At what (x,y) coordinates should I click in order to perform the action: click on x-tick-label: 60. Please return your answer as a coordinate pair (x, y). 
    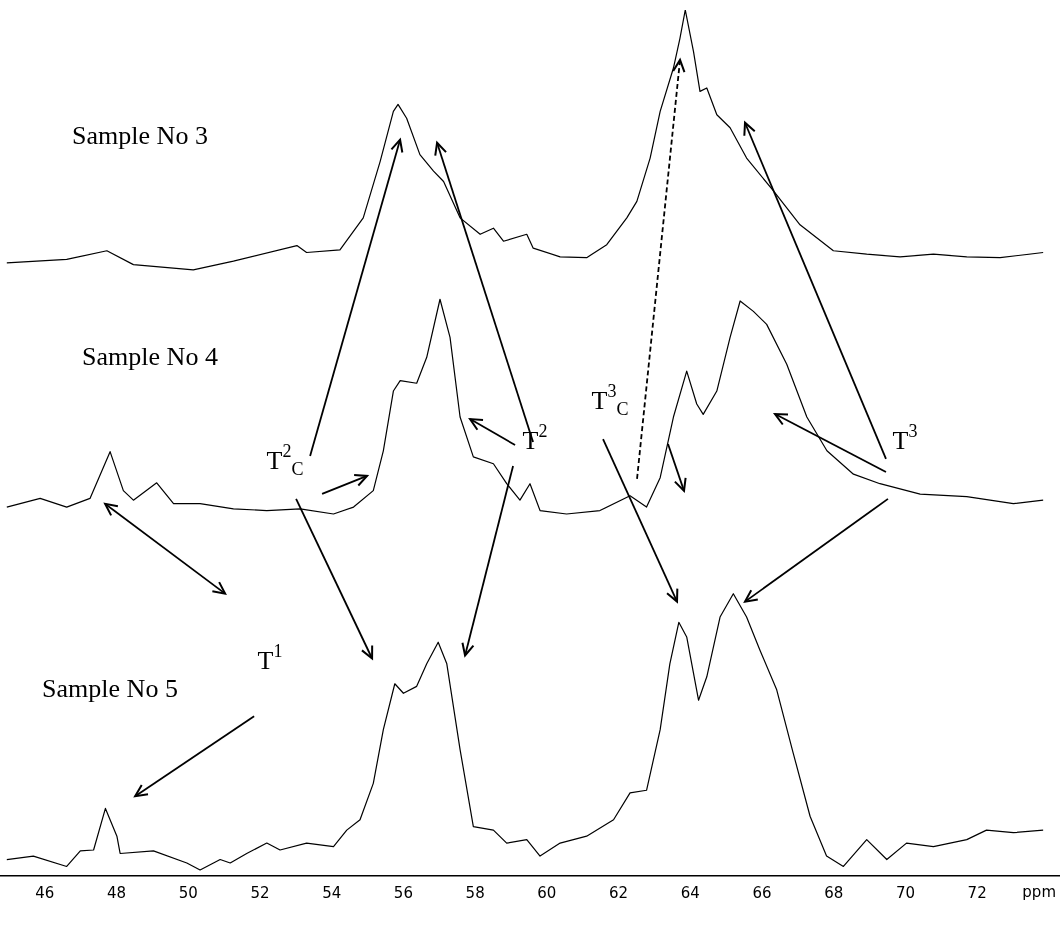
    Looking at the image, I should click on (547, 892).